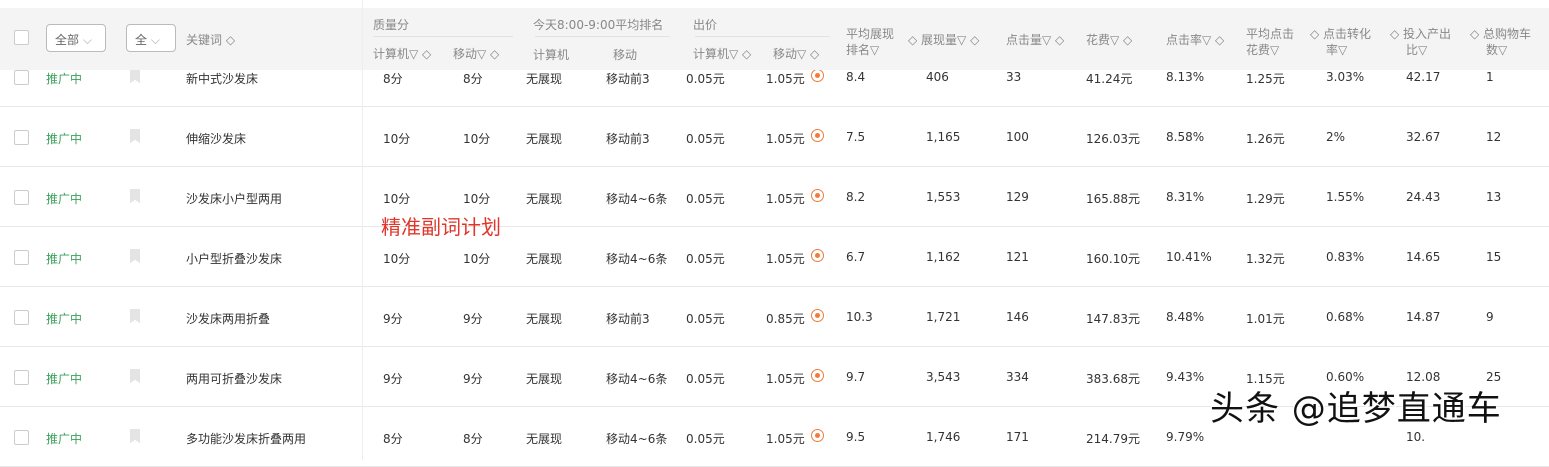 The height and width of the screenshot is (467, 1549). Describe the element at coordinates (1337, 50) in the screenshot. I see `cvr-header-2: 率▽` at that location.